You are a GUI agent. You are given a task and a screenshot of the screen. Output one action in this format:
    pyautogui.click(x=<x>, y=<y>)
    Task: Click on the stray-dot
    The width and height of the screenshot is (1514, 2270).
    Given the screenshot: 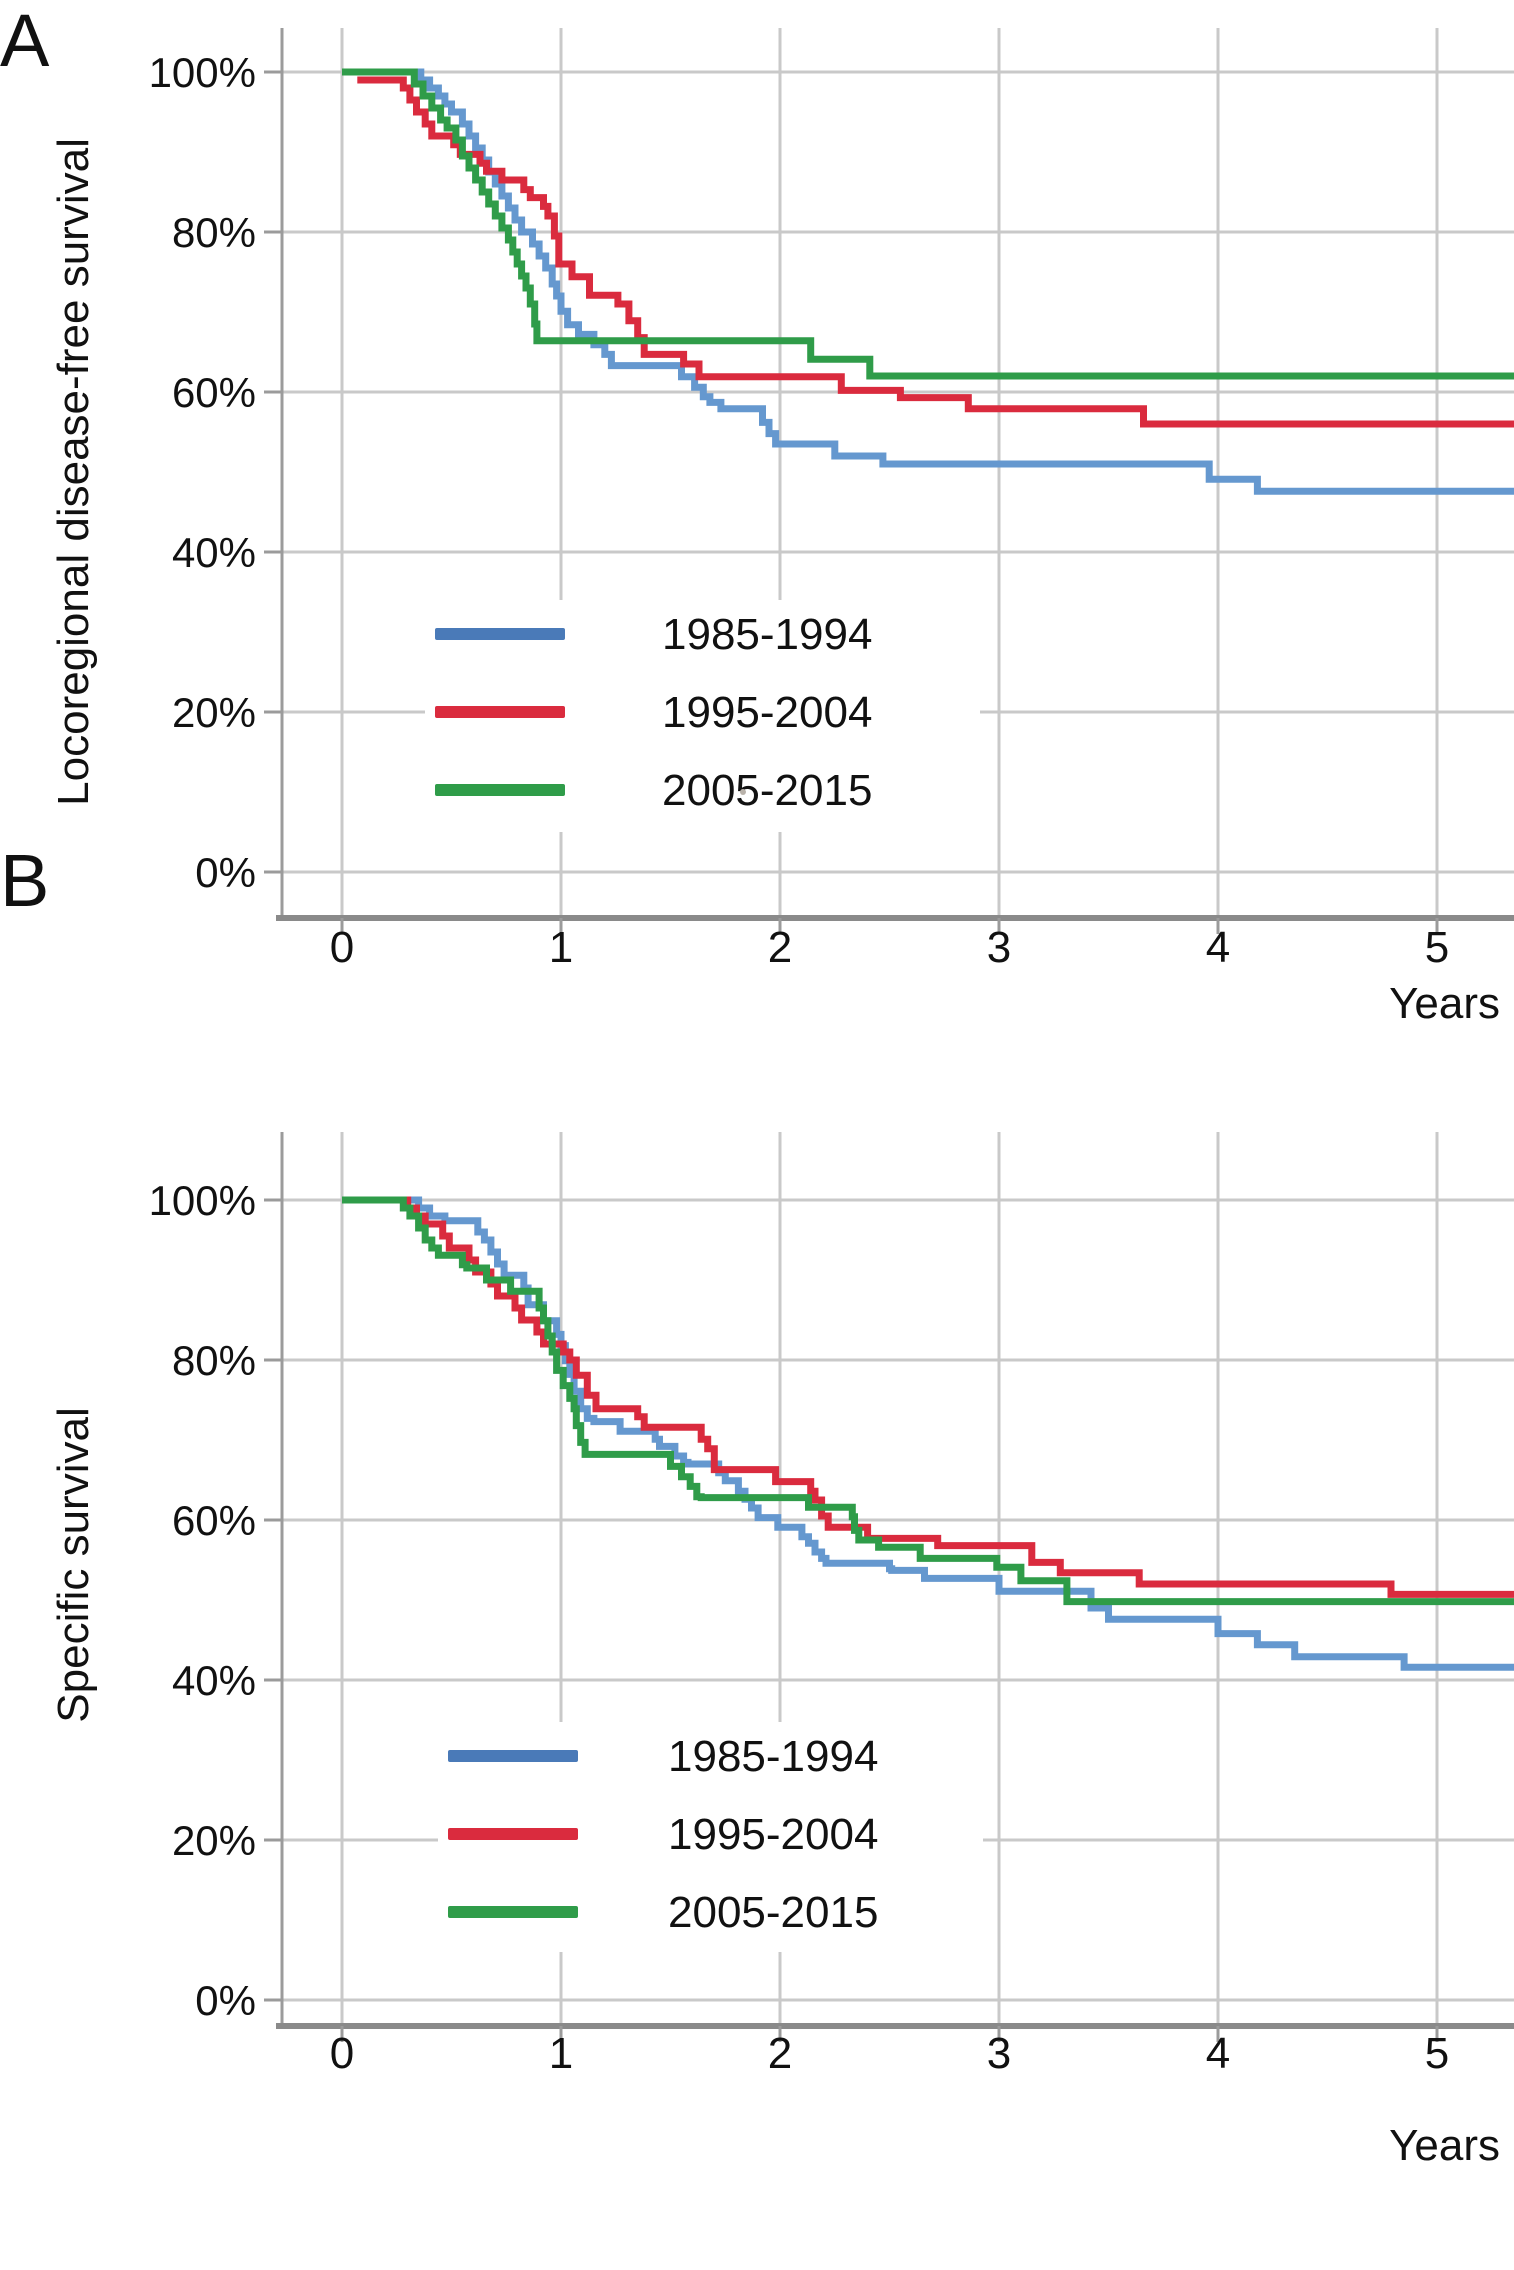 What is the action you would take?
    pyautogui.click(x=743, y=792)
    